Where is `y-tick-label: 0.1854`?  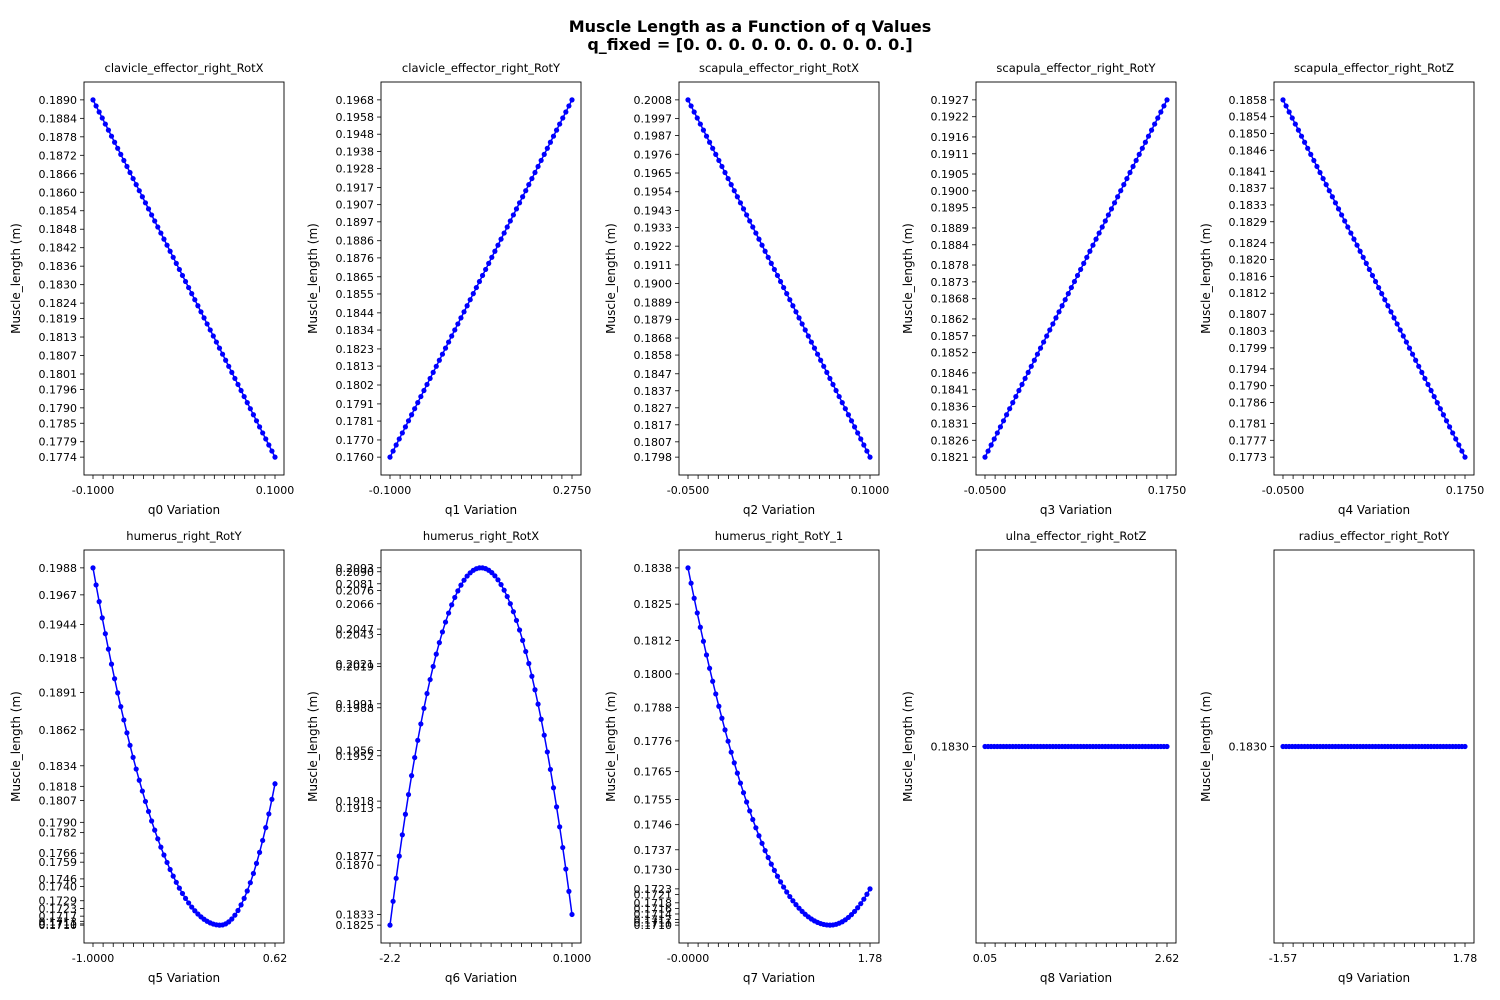
y-tick-label: 0.1854 is located at coordinates (58, 211).